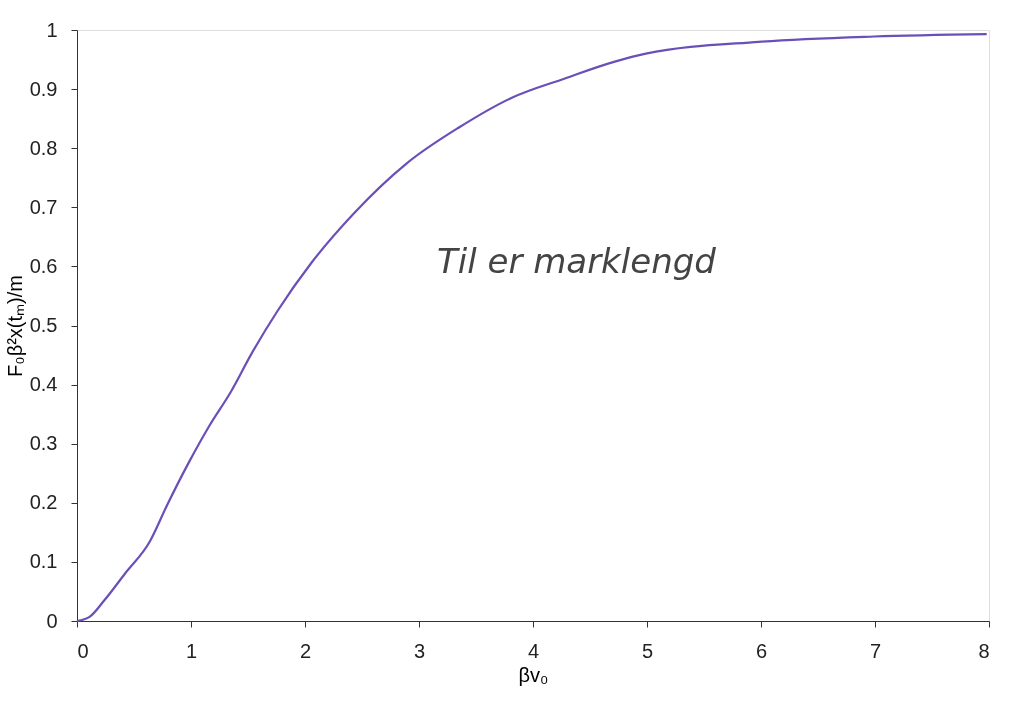 The image size is (1014, 705). What do you see at coordinates (52, 29) in the screenshot?
I see `y-tick-label: 1` at bounding box center [52, 29].